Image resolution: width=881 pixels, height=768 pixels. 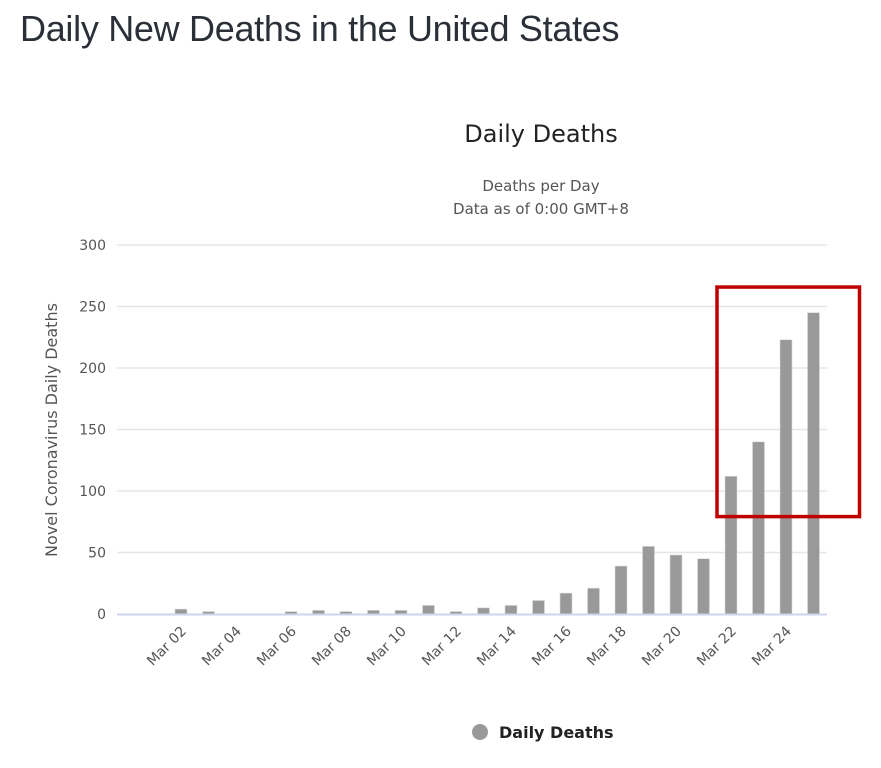 I want to click on page-title: Daily New Deaths in the United States, so click(x=320, y=28).